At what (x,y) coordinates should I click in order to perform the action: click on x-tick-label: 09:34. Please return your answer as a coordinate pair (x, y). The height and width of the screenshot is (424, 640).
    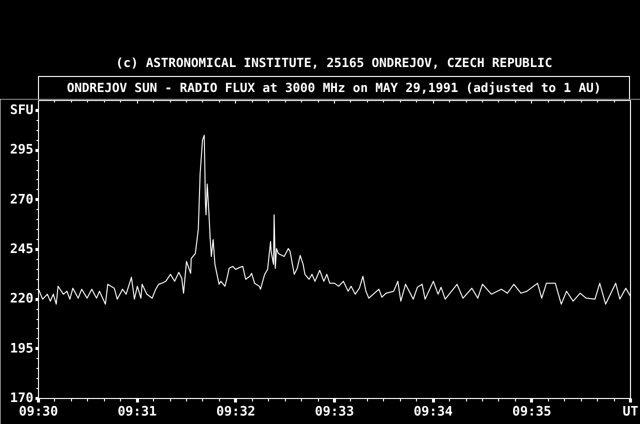
    Looking at the image, I should click on (433, 412).